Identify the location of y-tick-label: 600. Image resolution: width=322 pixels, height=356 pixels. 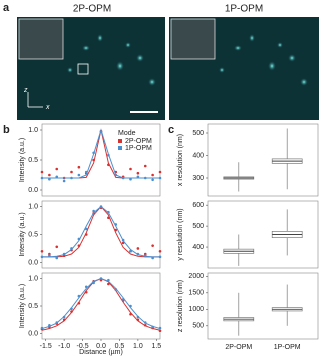
(198, 205).